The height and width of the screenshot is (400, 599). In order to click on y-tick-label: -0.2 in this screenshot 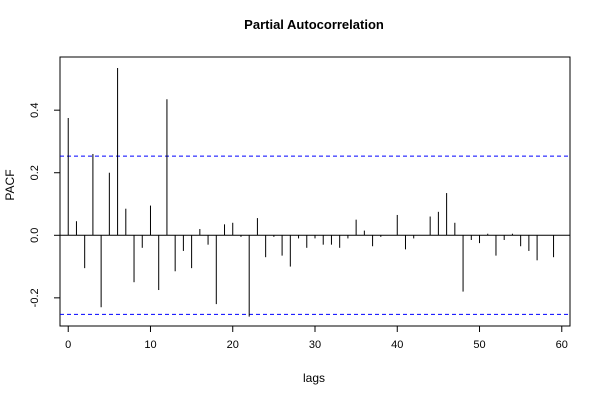, I will do `click(35, 297)`.